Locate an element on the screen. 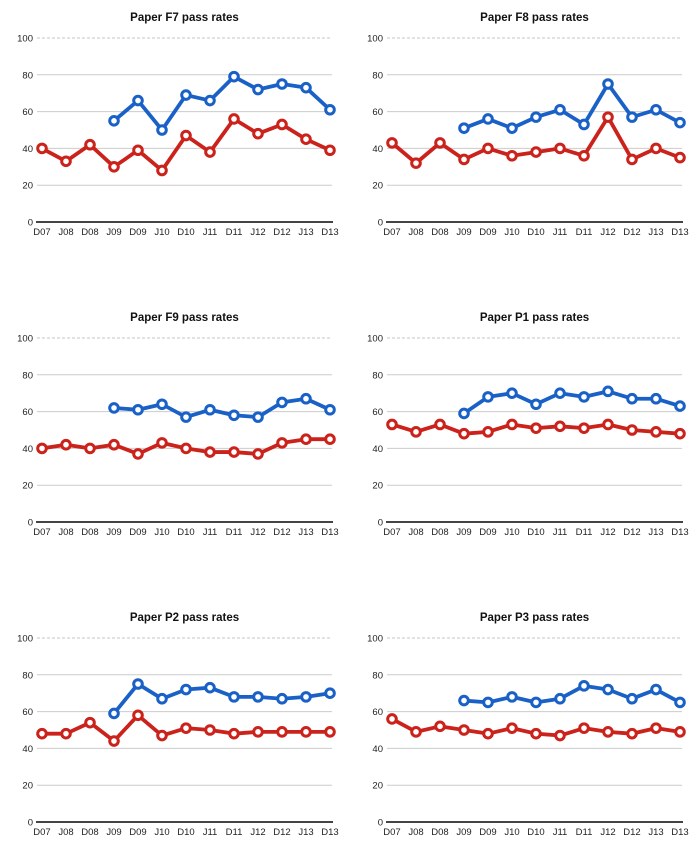 This screenshot has width=700, height=861. x-tick-label: J11 is located at coordinates (560, 532).